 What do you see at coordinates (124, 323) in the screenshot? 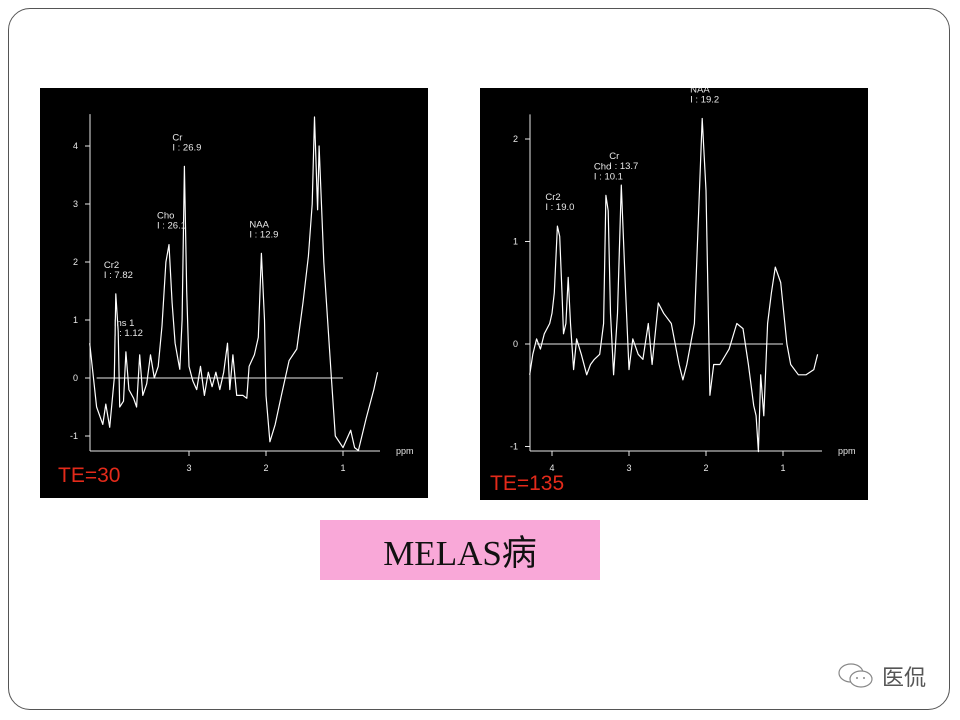
I see `peak-label-name: Ins 1` at bounding box center [124, 323].